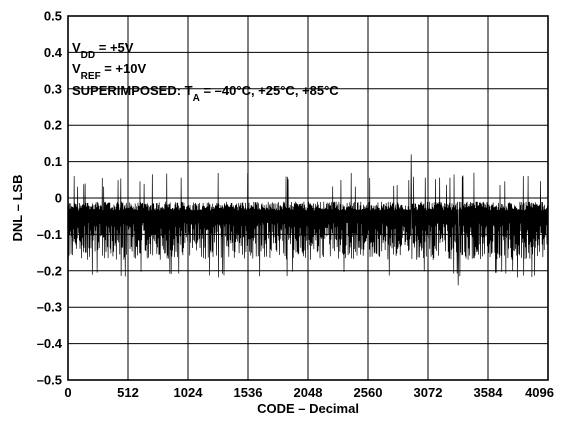 This screenshot has height=423, width=578. What do you see at coordinates (128, 392) in the screenshot?
I see `x-tick-label: 512` at bounding box center [128, 392].